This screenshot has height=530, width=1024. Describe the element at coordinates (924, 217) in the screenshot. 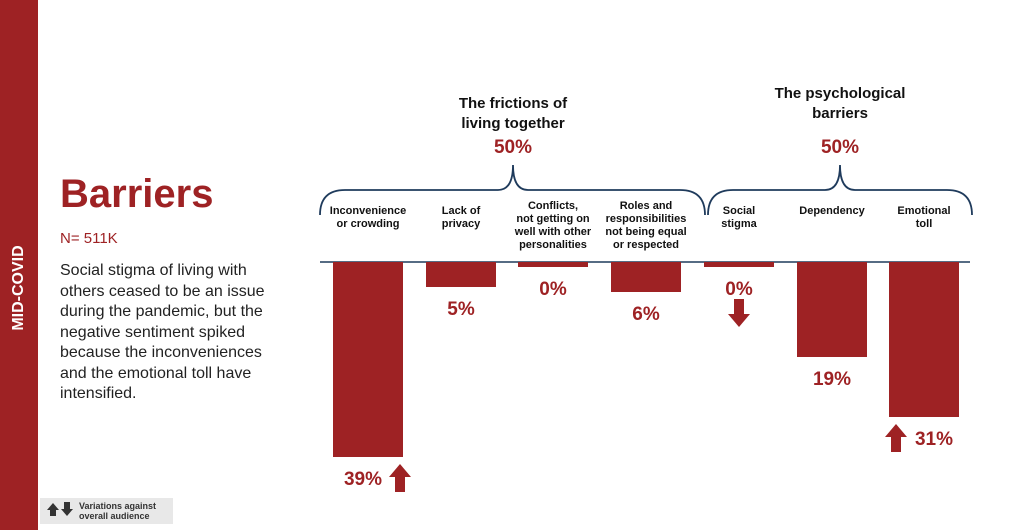

I see `category-label: Emotional toll` at that location.